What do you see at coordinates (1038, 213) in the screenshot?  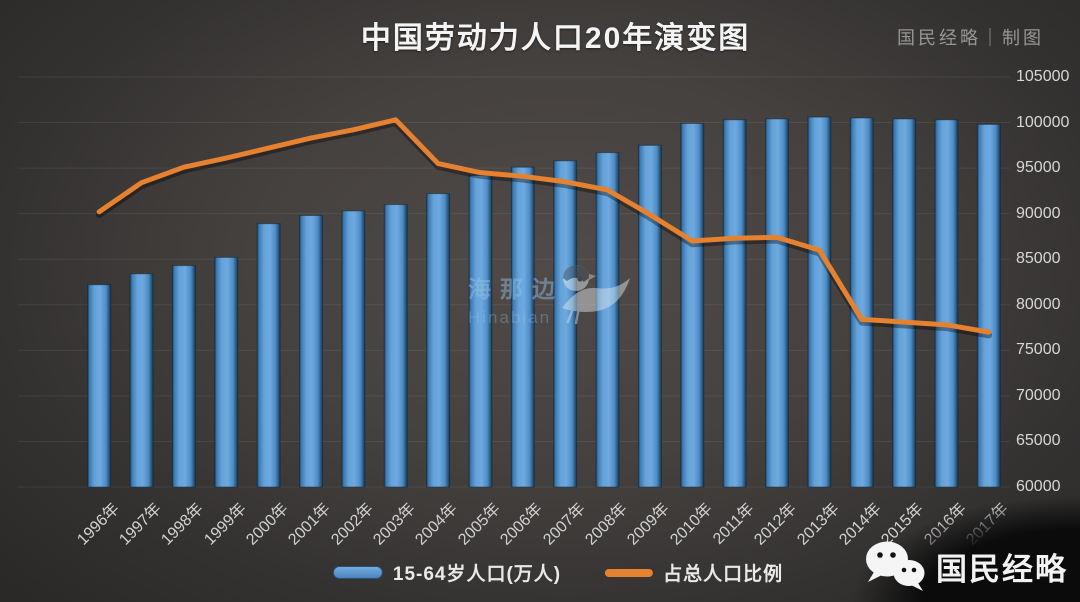 I see `y-tick-label: 90000` at bounding box center [1038, 213].